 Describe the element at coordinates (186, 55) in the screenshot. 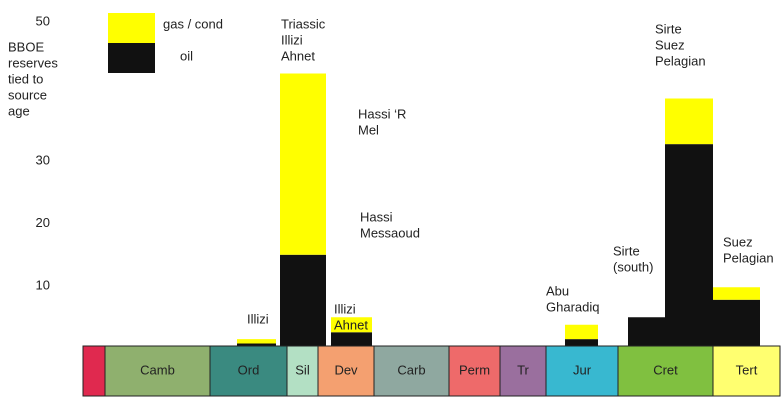

I see `legend-label: oil` at that location.